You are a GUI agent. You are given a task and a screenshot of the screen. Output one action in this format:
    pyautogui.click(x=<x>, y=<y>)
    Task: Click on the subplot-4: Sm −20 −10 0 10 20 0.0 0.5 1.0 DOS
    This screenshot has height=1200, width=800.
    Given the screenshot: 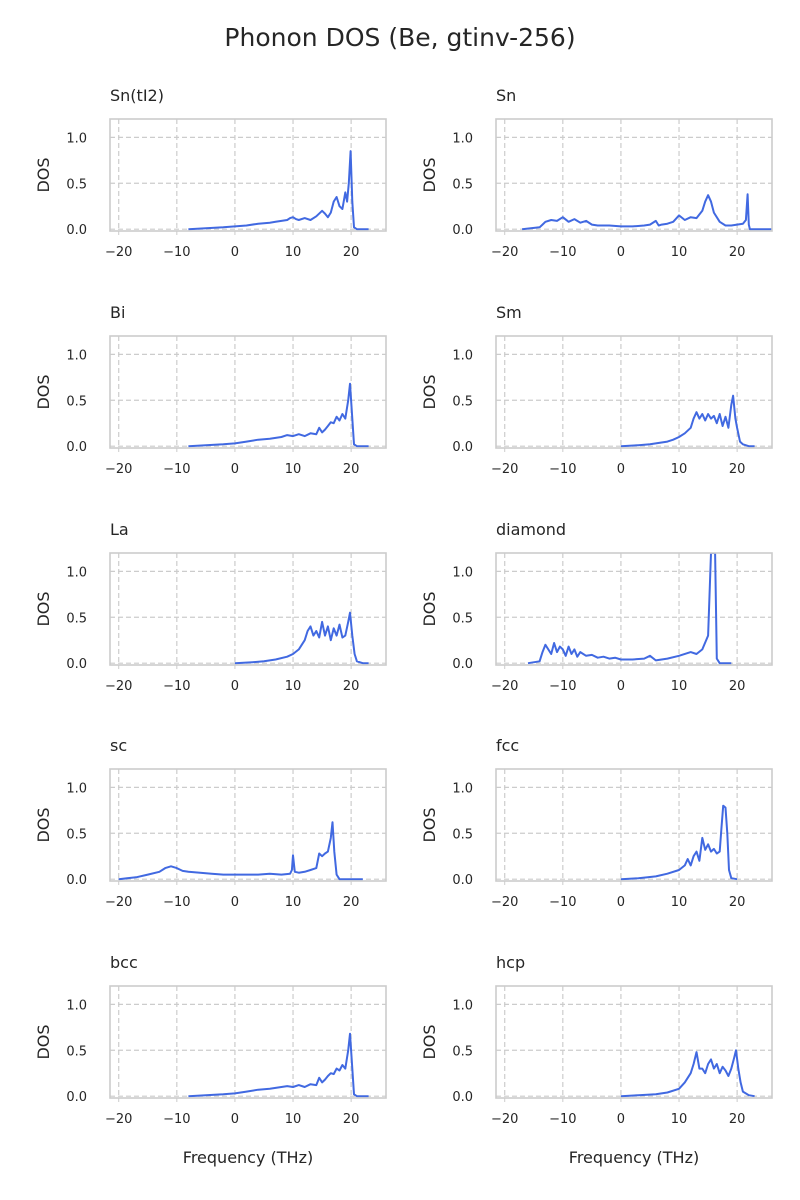 What is the action you would take?
    pyautogui.click(x=596, y=390)
    